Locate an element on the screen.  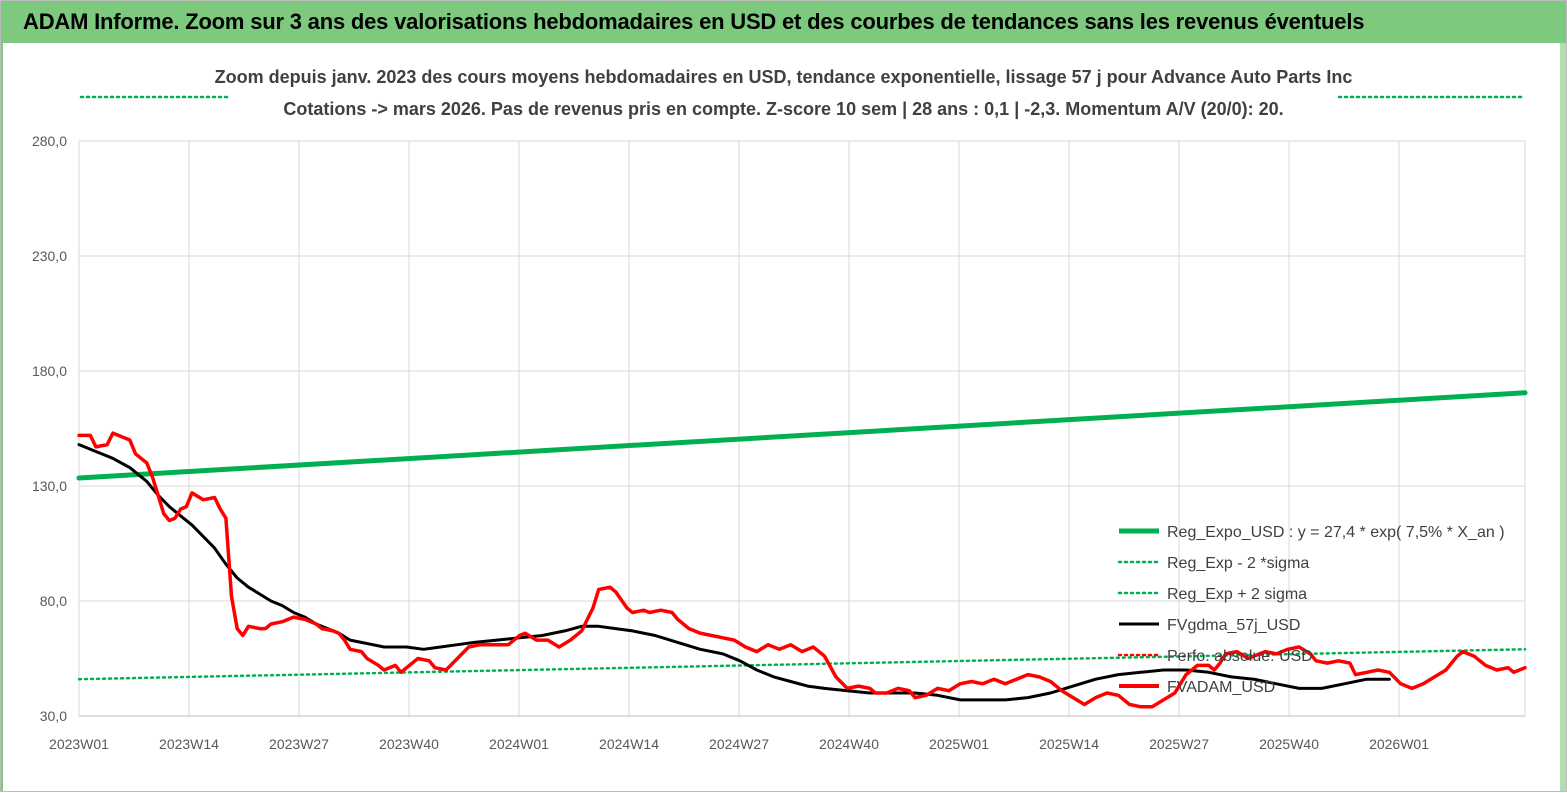
x-tick-label: 2024W01 is located at coordinates (519, 744).